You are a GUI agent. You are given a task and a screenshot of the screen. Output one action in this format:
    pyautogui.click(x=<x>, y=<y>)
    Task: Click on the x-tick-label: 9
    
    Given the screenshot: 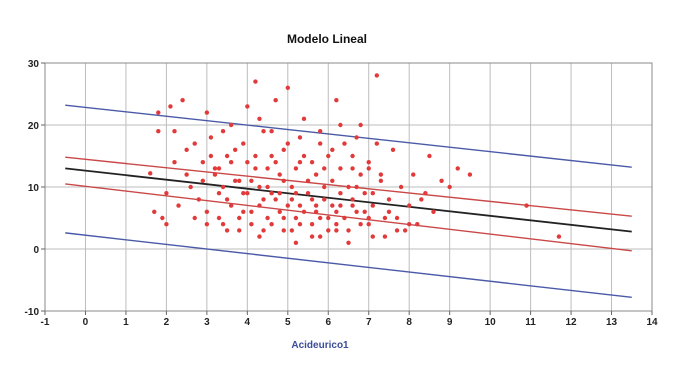 What is the action you would take?
    pyautogui.click(x=450, y=322)
    